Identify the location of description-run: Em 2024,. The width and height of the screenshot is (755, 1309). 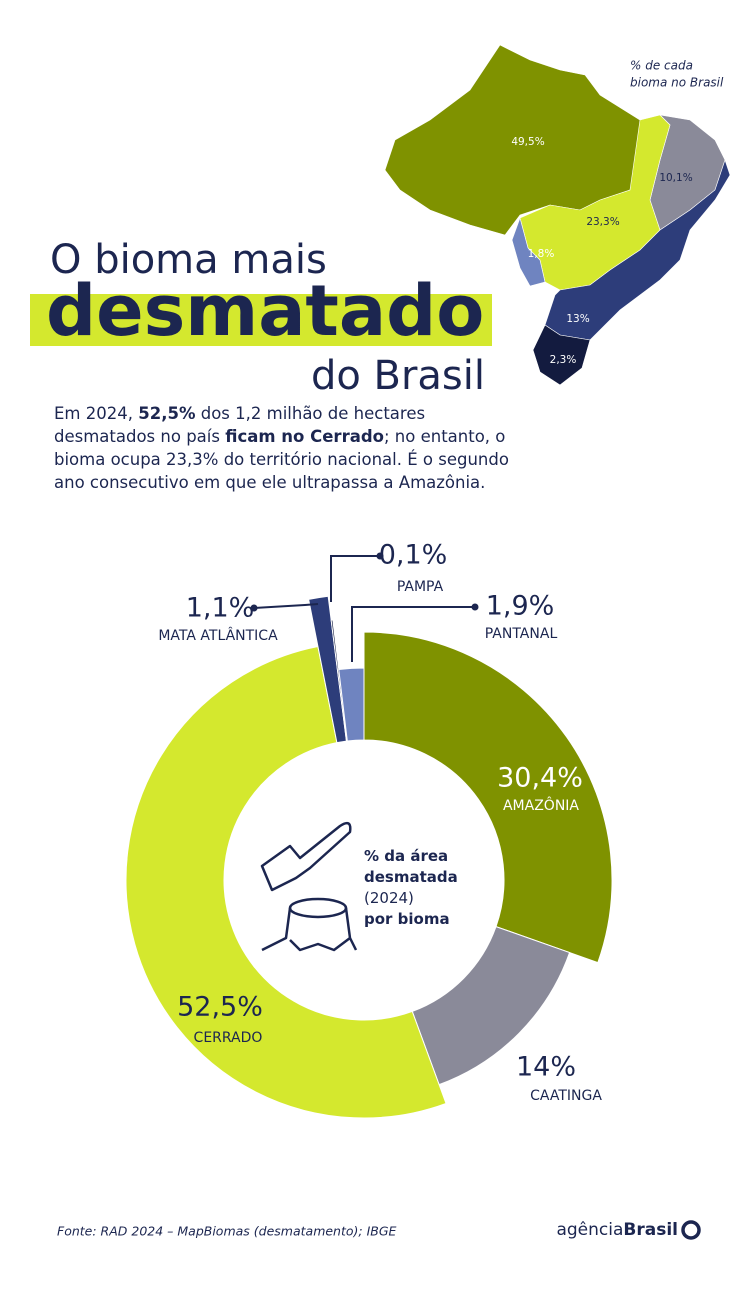
(96, 413).